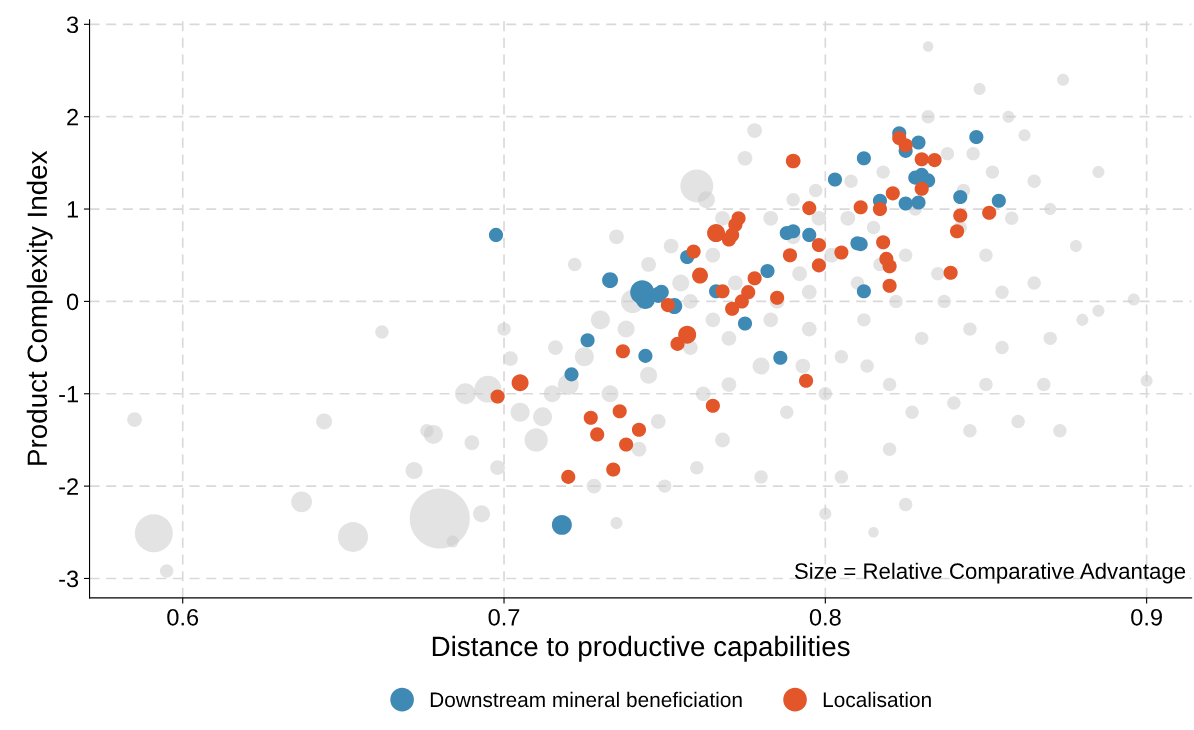  Describe the element at coordinates (1146, 617) in the screenshot. I see `x-tick-label: 0.9` at that location.